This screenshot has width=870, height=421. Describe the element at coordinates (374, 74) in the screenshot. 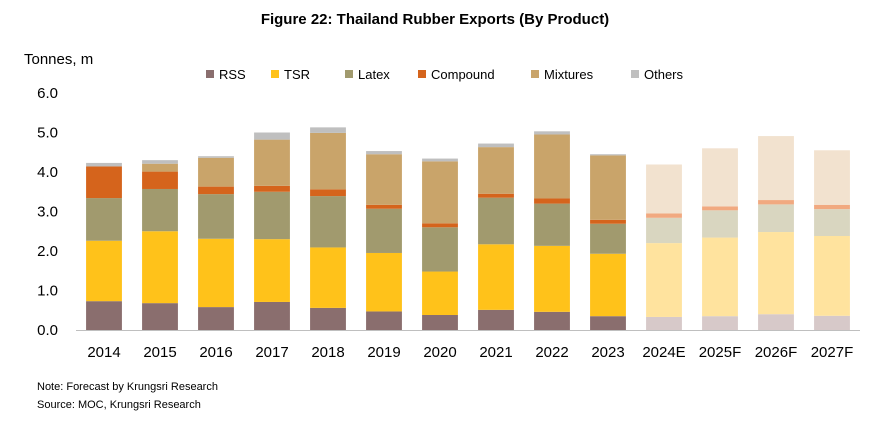

I see `legend-label-latex: Latex` at that location.